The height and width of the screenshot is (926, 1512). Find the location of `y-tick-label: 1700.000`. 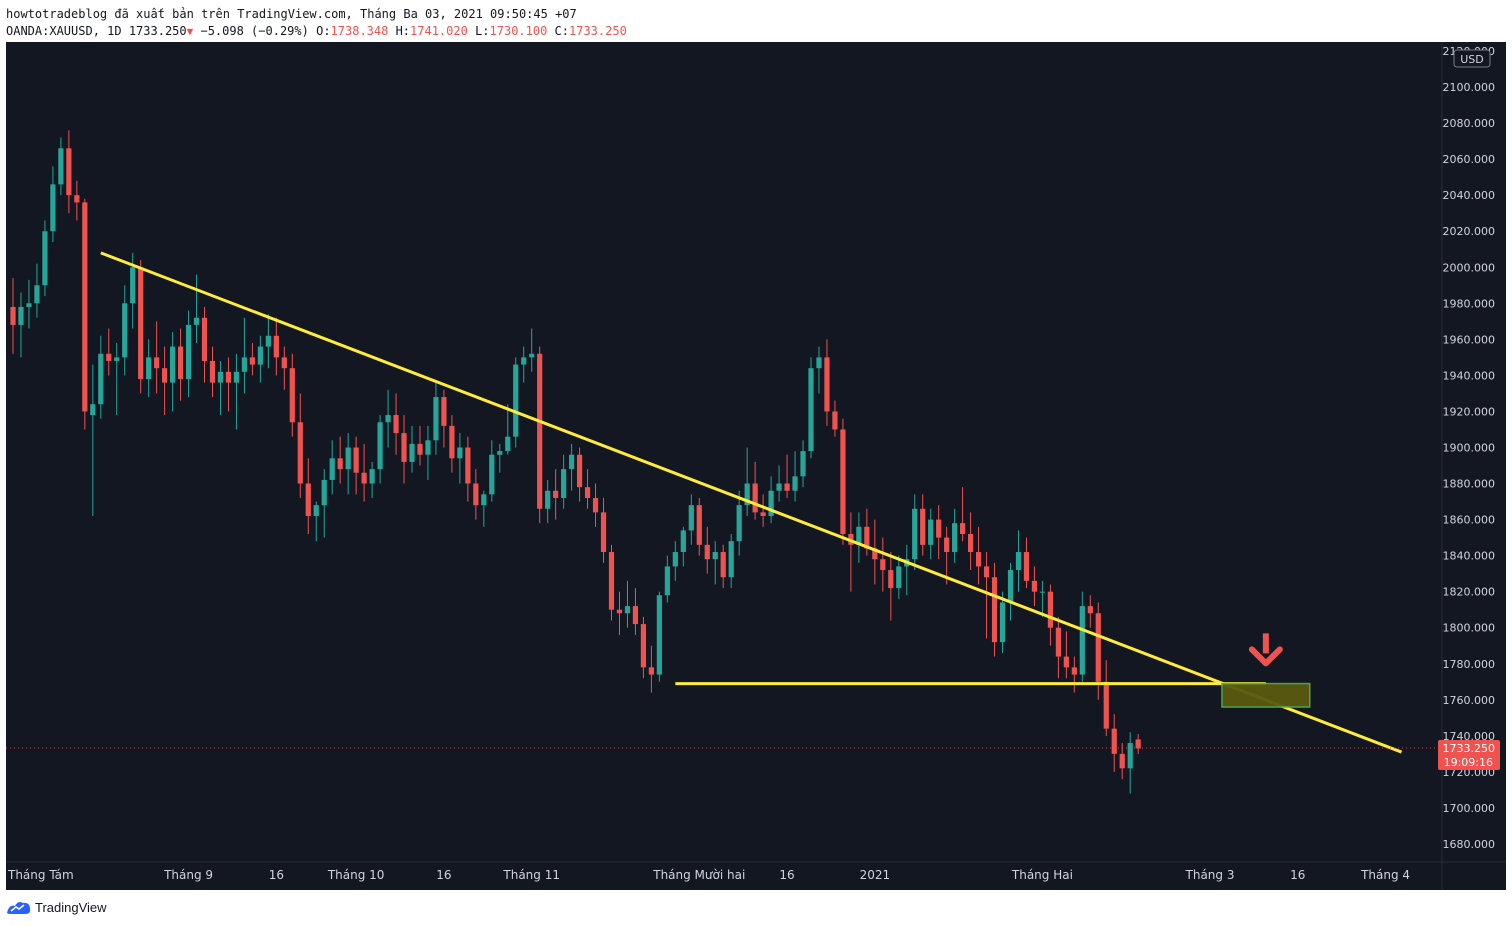

y-tick-label: 1700.000 is located at coordinates (1469, 808).